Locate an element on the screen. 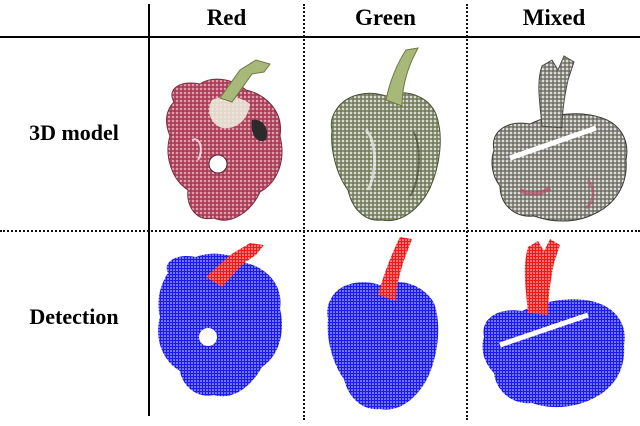 The image size is (640, 426). red-pepper-3d-model is located at coordinates (227, 134).